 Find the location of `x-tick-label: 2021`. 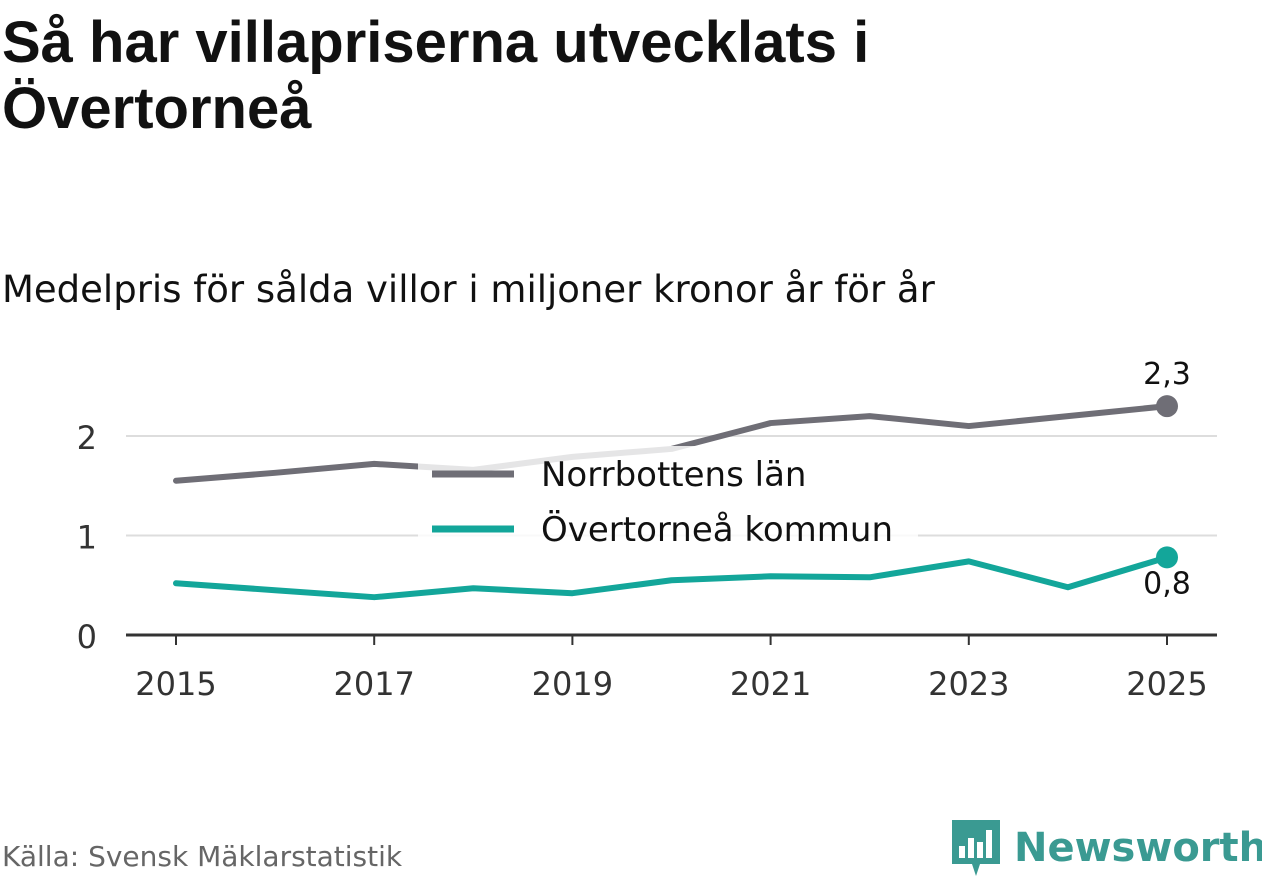

x-tick-label: 2021 is located at coordinates (770, 684).